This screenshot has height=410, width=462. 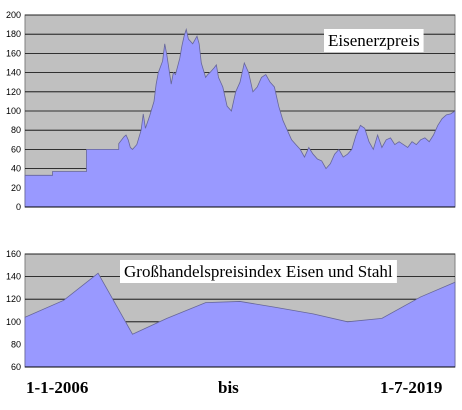 I want to click on footer-end-date: 1-7-2019, so click(x=411, y=387).